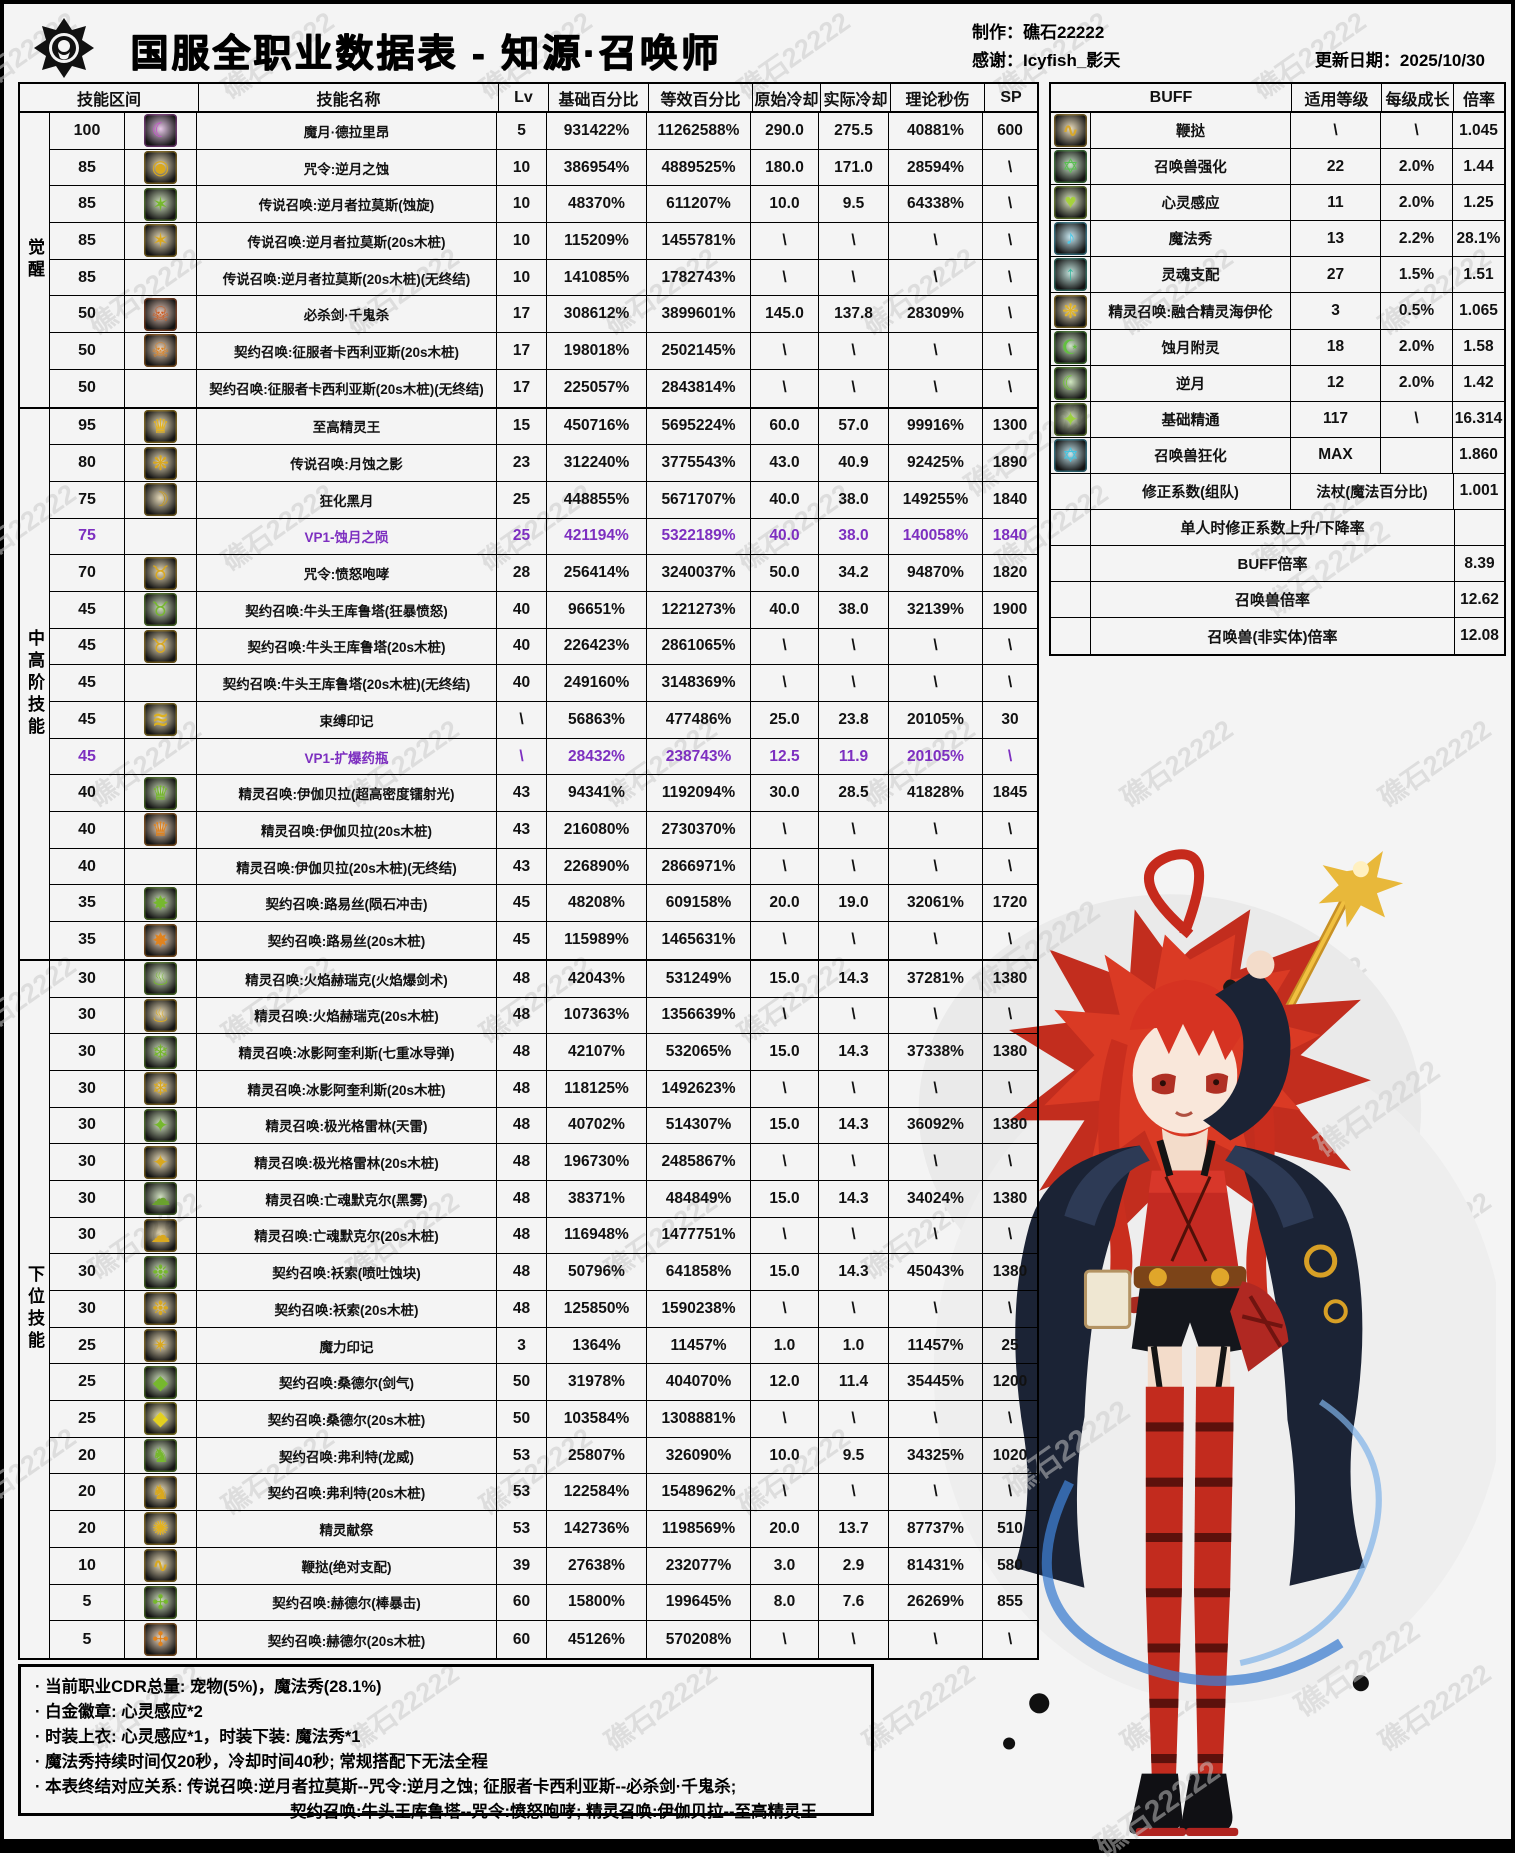 The height and width of the screenshot is (1865, 1515). Describe the element at coordinates (347, 314) in the screenshot. I see `skill-name: 必杀剑·千鬼杀` at that location.